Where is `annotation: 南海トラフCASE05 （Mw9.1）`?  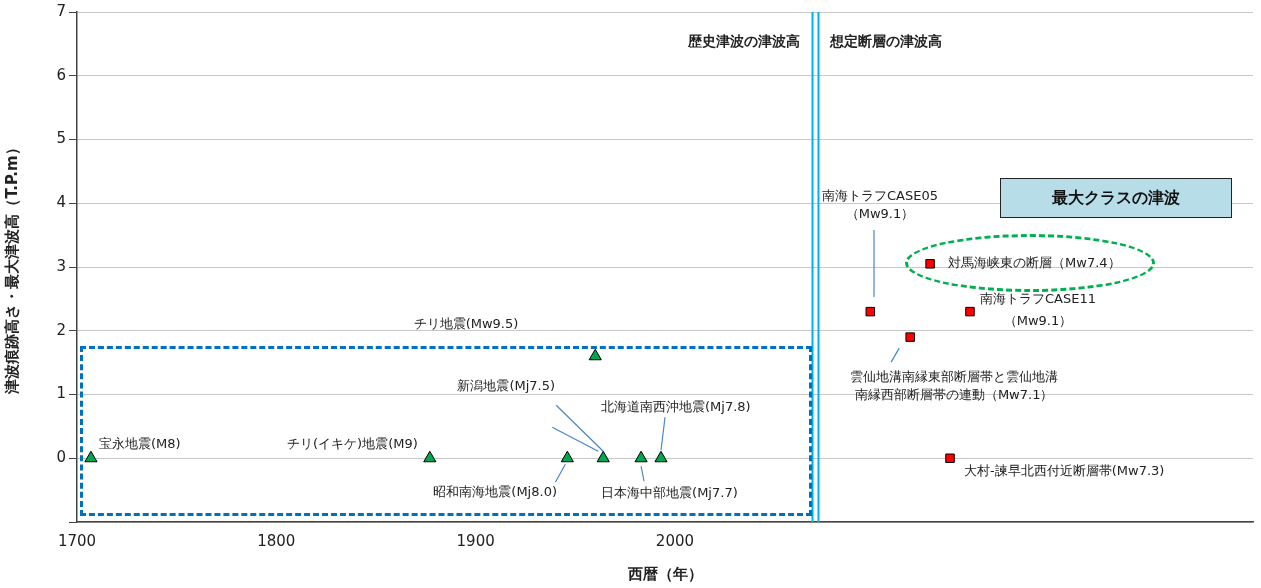 annotation: 南海トラフCASE05 （Mw9.1） is located at coordinates (880, 205).